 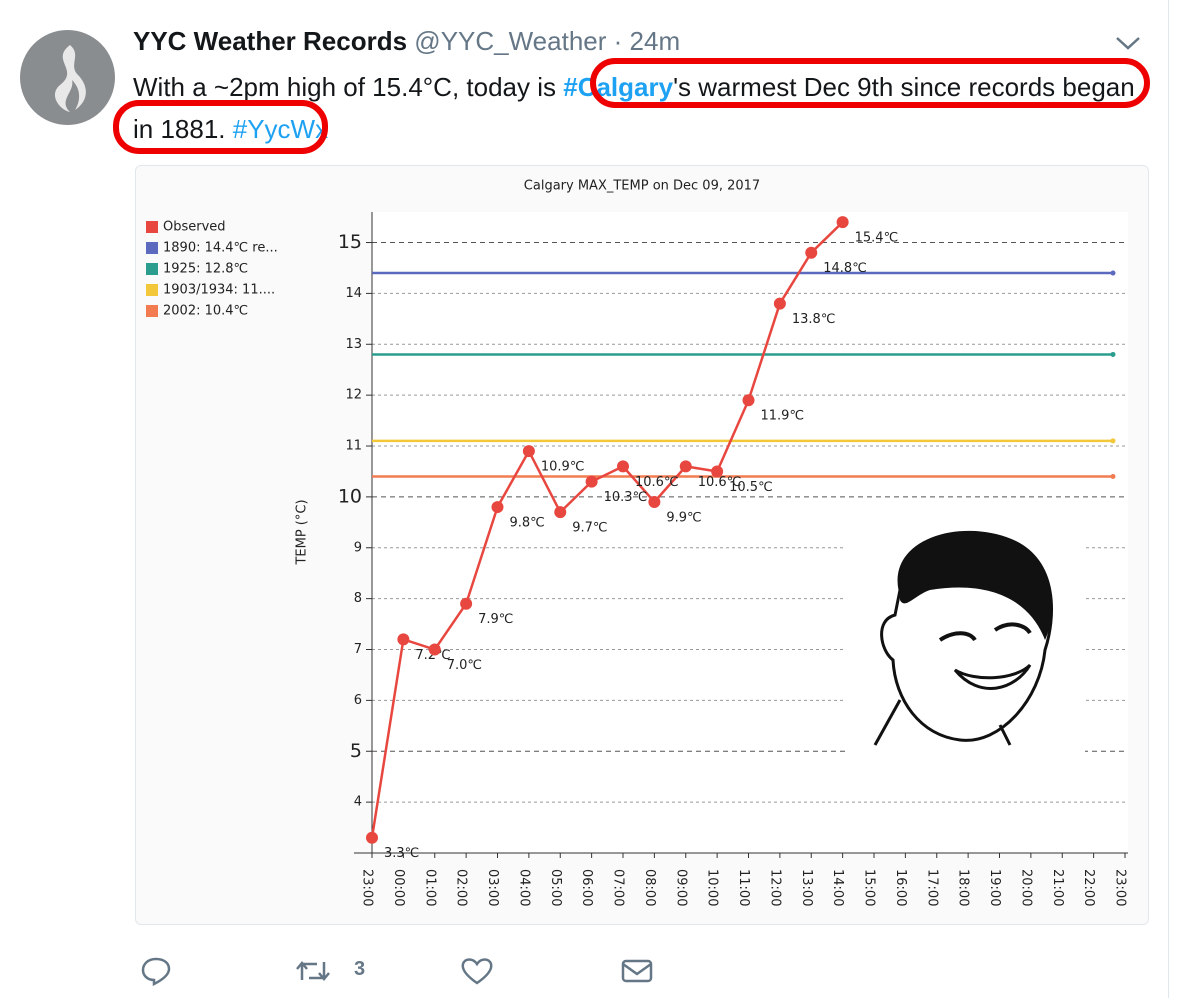 I want to click on data-label: 9.7℃, so click(x=589, y=528).